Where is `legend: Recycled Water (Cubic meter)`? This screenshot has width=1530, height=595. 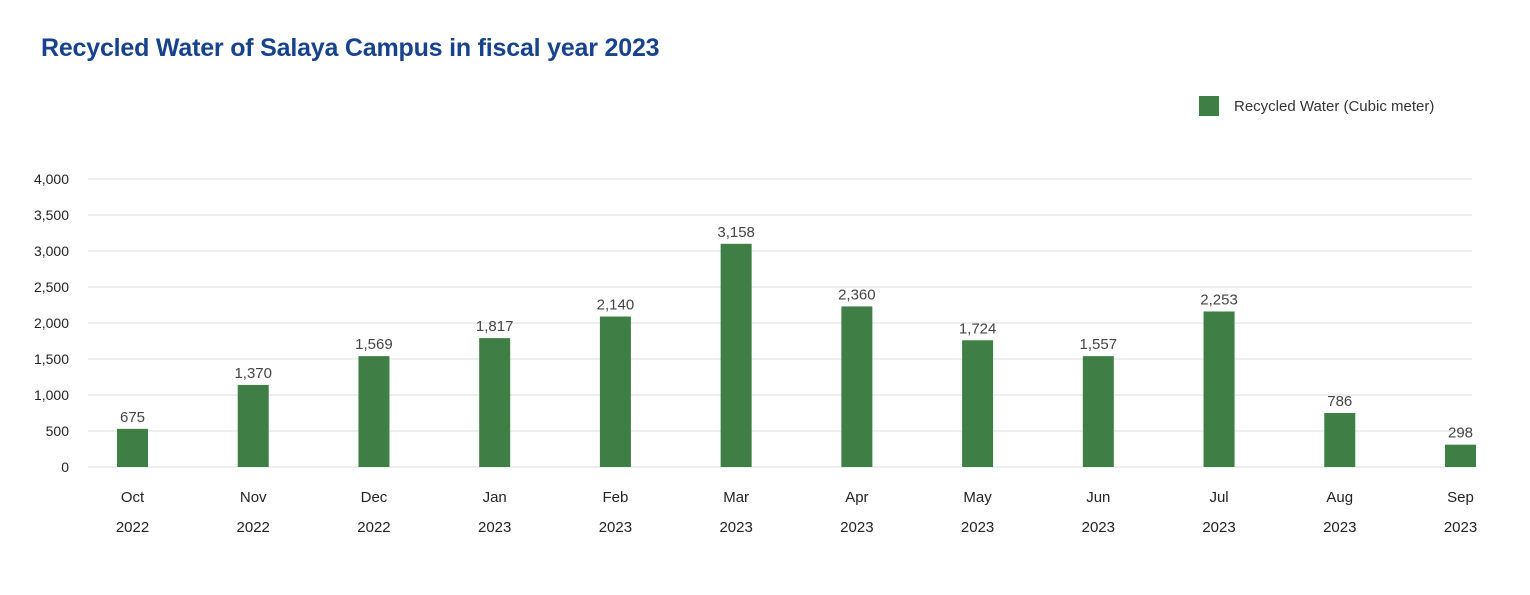
legend: Recycled Water (Cubic meter) is located at coordinates (1316, 106).